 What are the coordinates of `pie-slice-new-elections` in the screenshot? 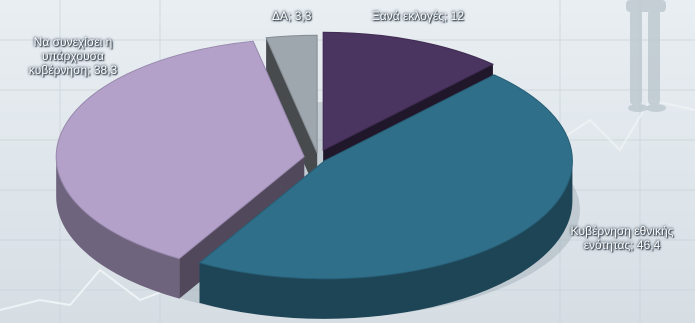 It's located at (408, 91).